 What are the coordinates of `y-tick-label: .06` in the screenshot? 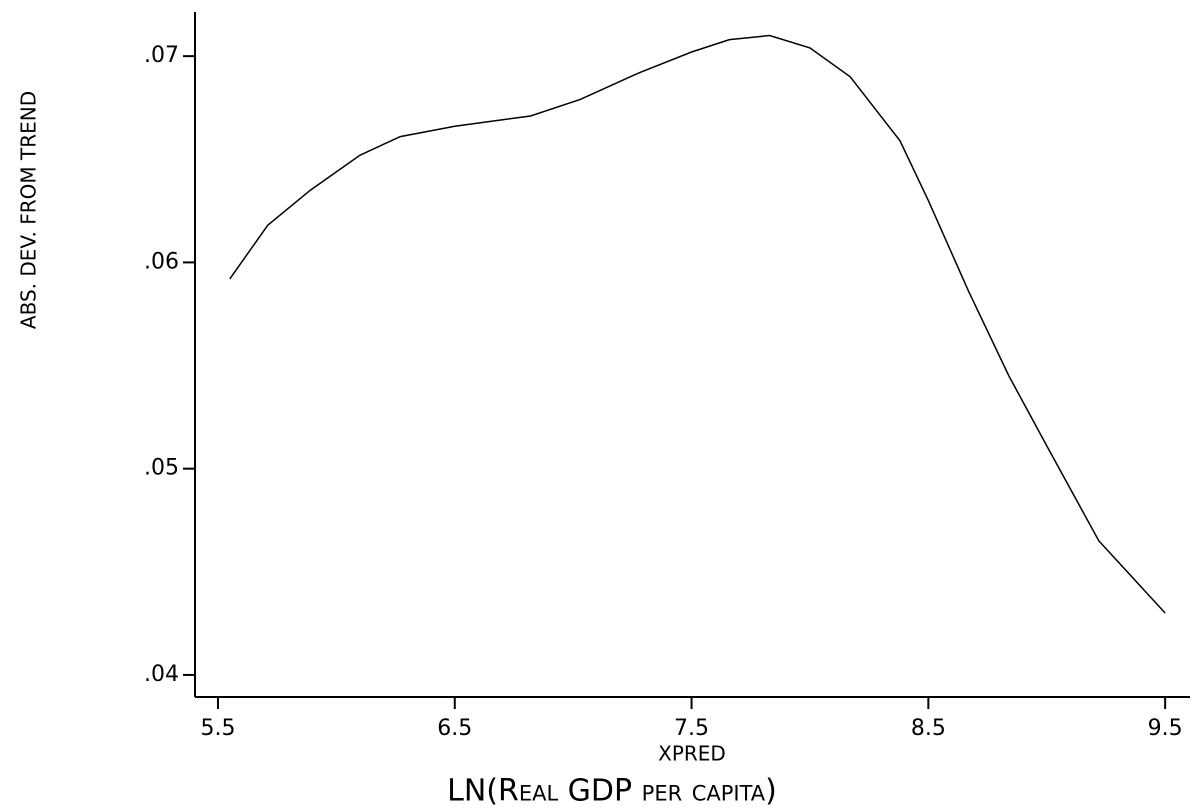 It's located at (161, 261).